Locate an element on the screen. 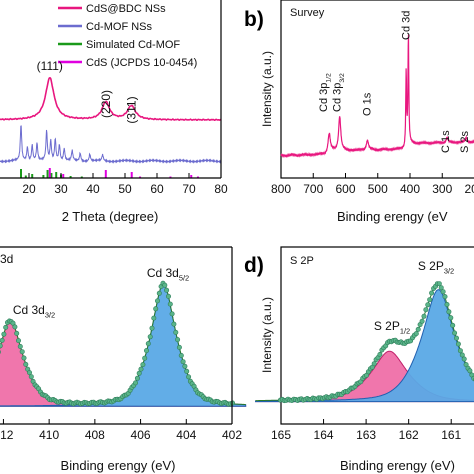  tick-c-label: 410 is located at coordinates (49, 435).